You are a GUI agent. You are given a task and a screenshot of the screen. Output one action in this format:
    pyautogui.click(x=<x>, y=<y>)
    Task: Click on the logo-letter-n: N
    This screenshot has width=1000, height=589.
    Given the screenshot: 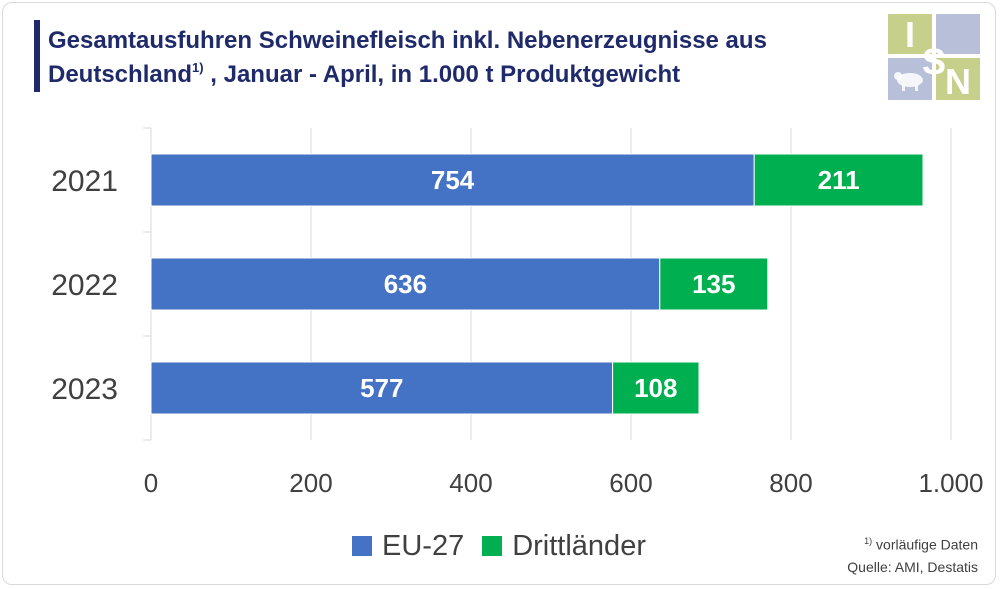 What is the action you would take?
    pyautogui.click(x=958, y=80)
    